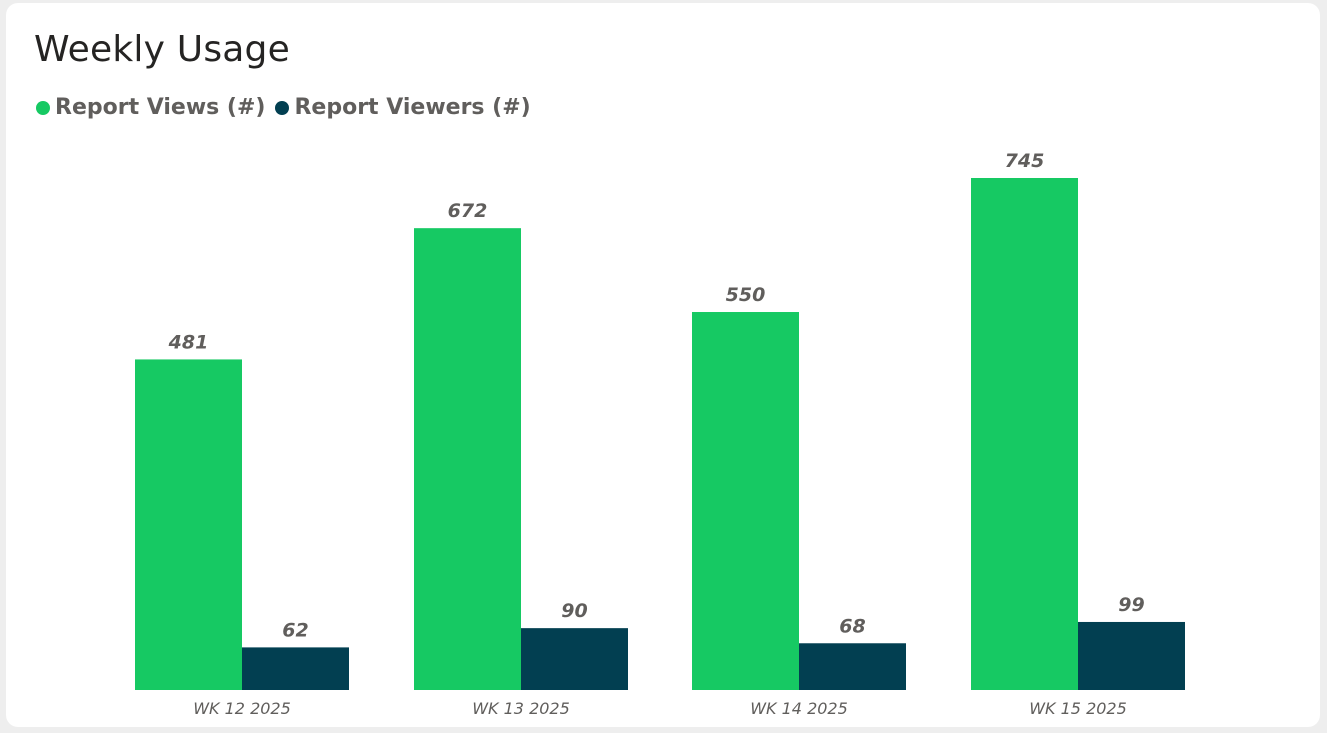  I want to click on data-label-report-viewers-1: 62, so click(295, 630).